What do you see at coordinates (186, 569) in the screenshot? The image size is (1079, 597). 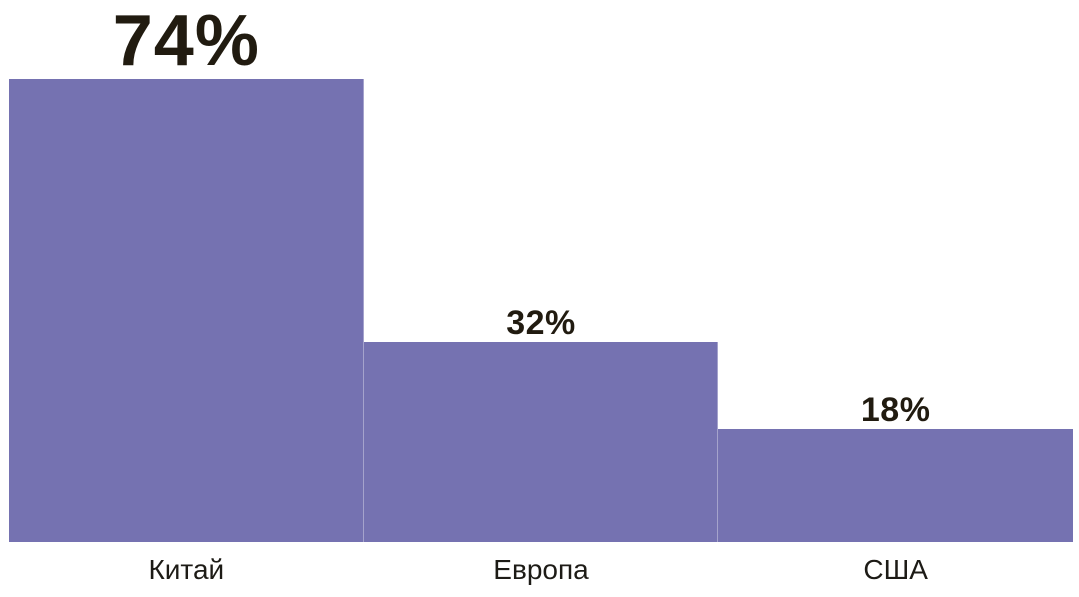 I see `bar-category-label: Китай` at bounding box center [186, 569].